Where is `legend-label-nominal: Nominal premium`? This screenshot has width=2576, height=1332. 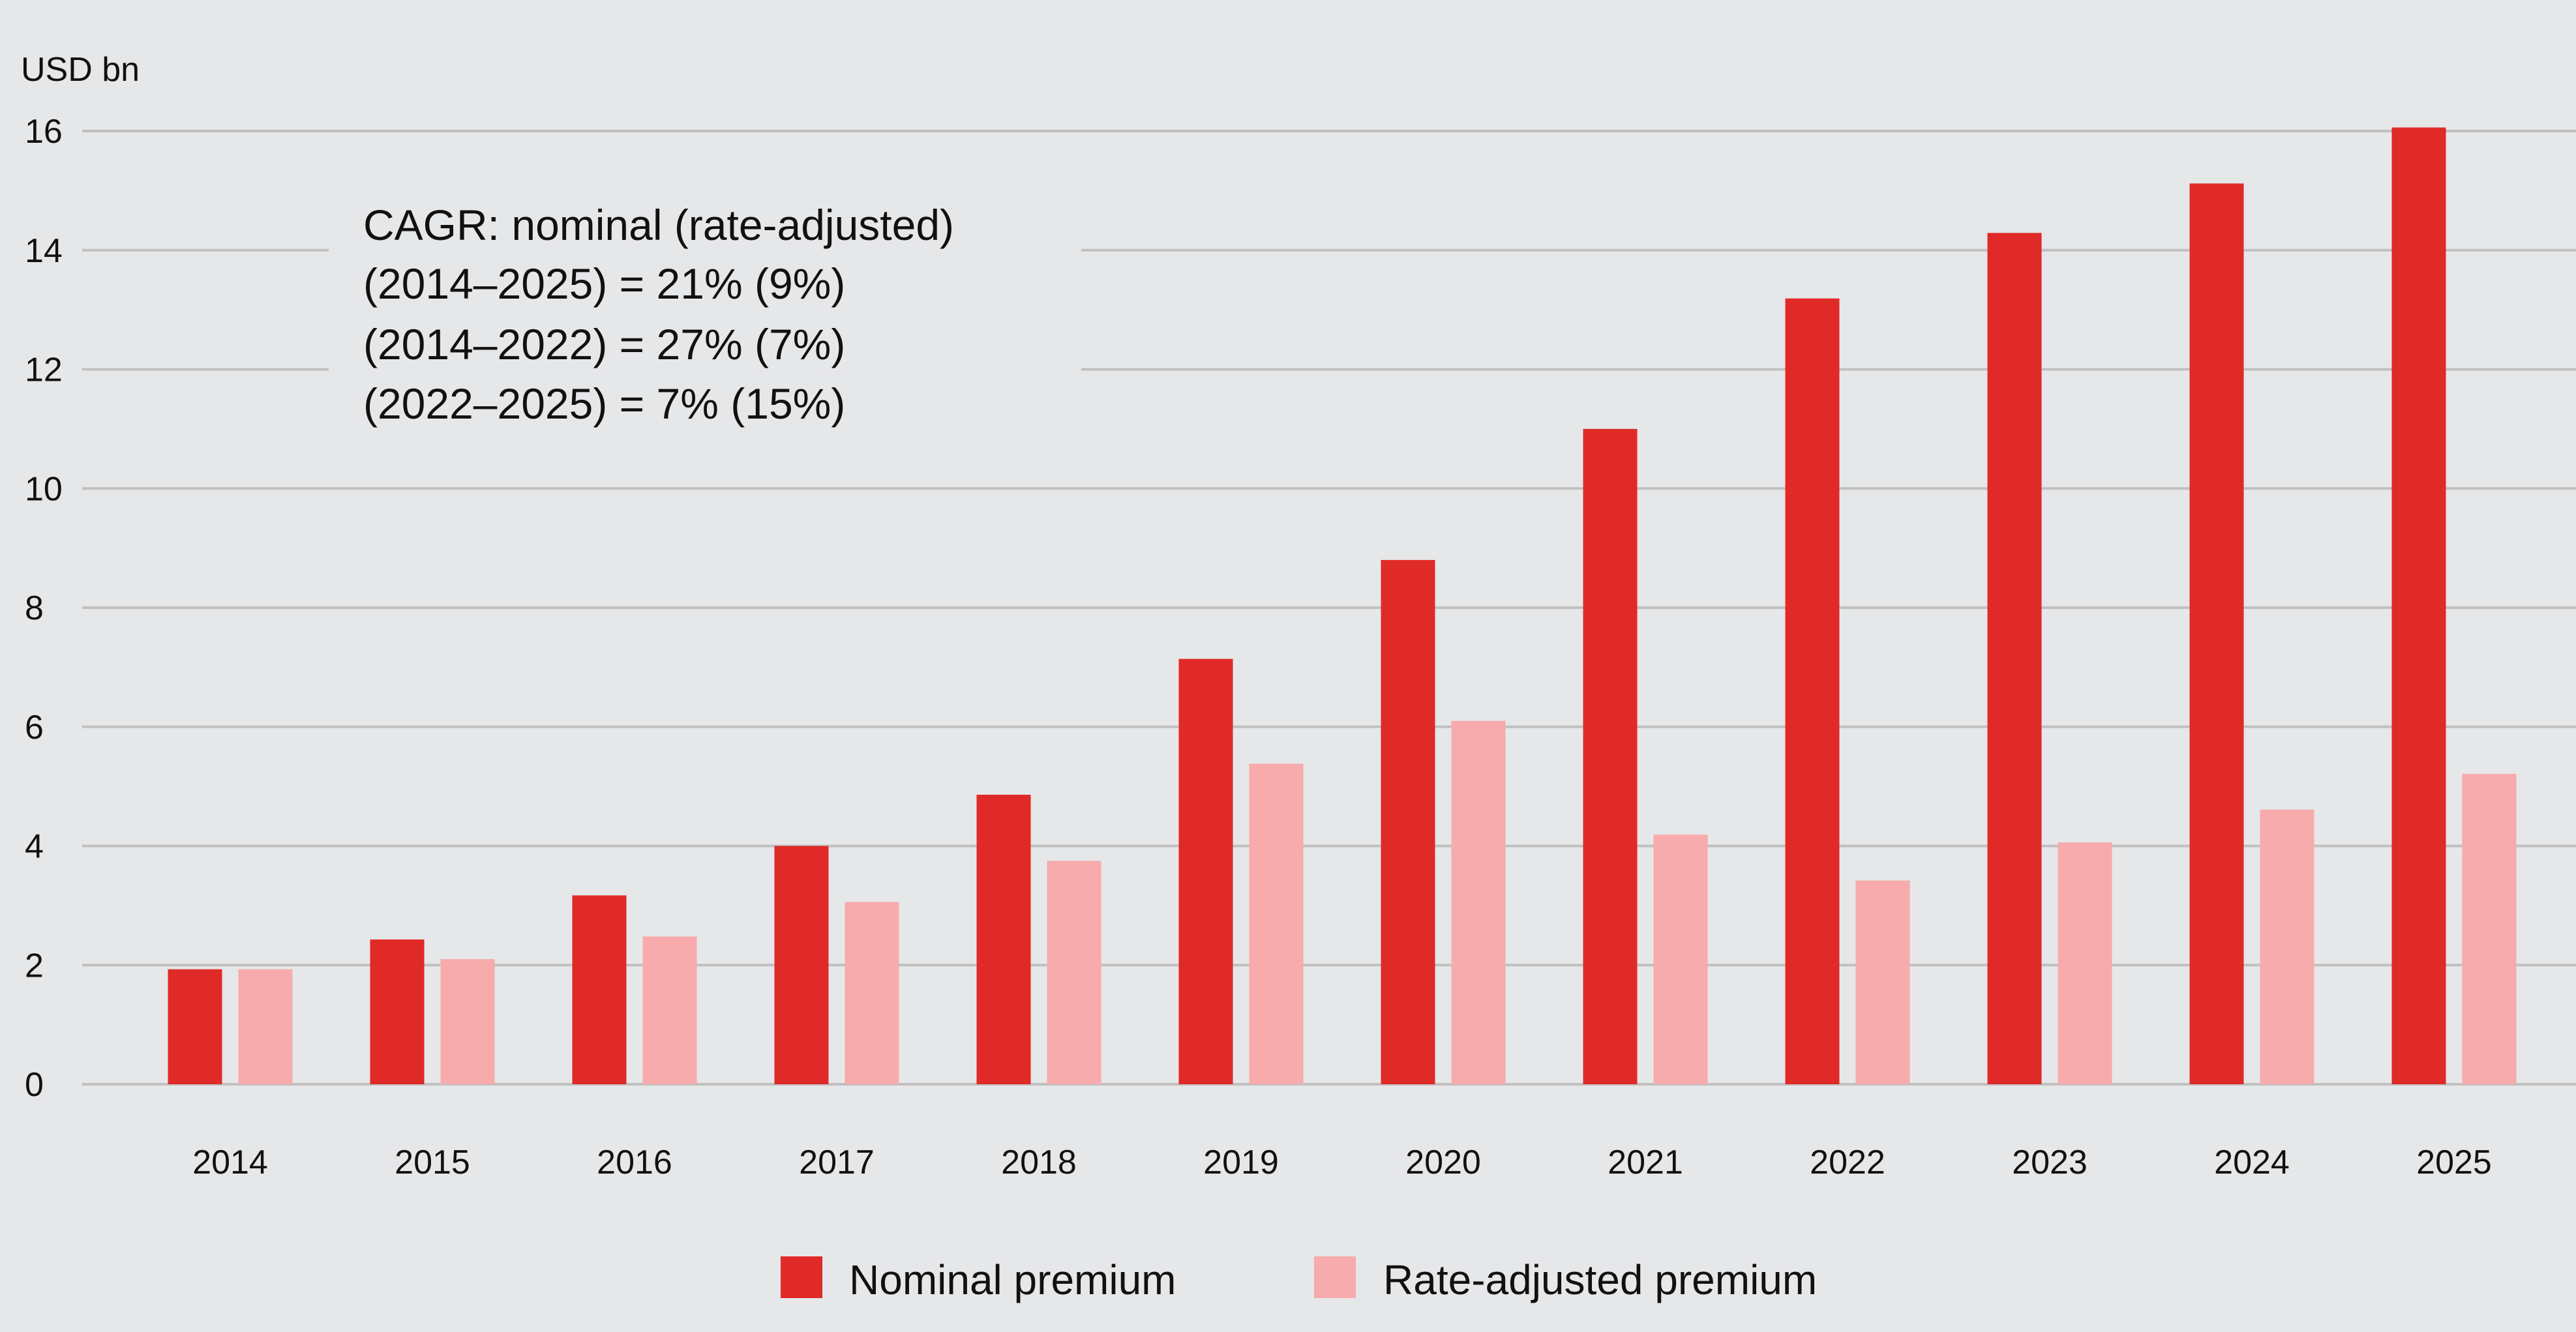
legend-label-nominal: Nominal premium is located at coordinates (1012, 1279).